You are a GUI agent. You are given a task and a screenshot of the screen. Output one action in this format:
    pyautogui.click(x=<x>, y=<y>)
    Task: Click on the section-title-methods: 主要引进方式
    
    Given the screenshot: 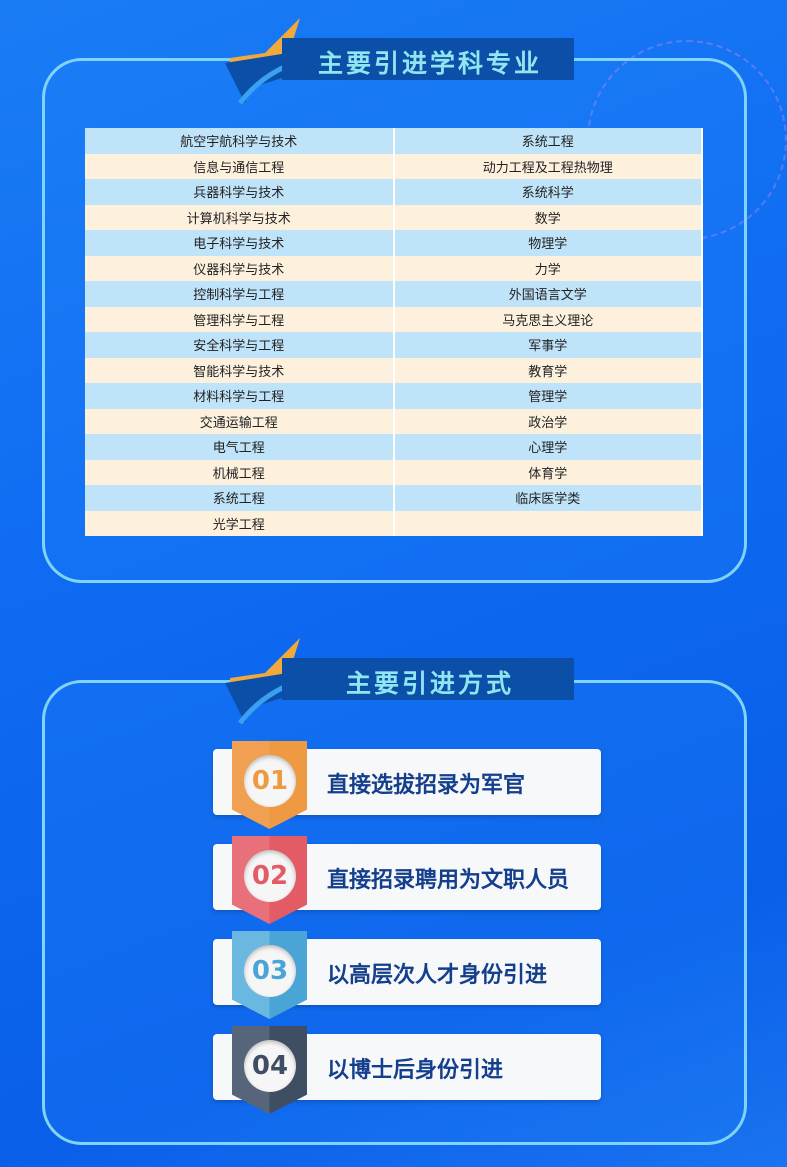 What is the action you would take?
    pyautogui.click(x=392, y=676)
    